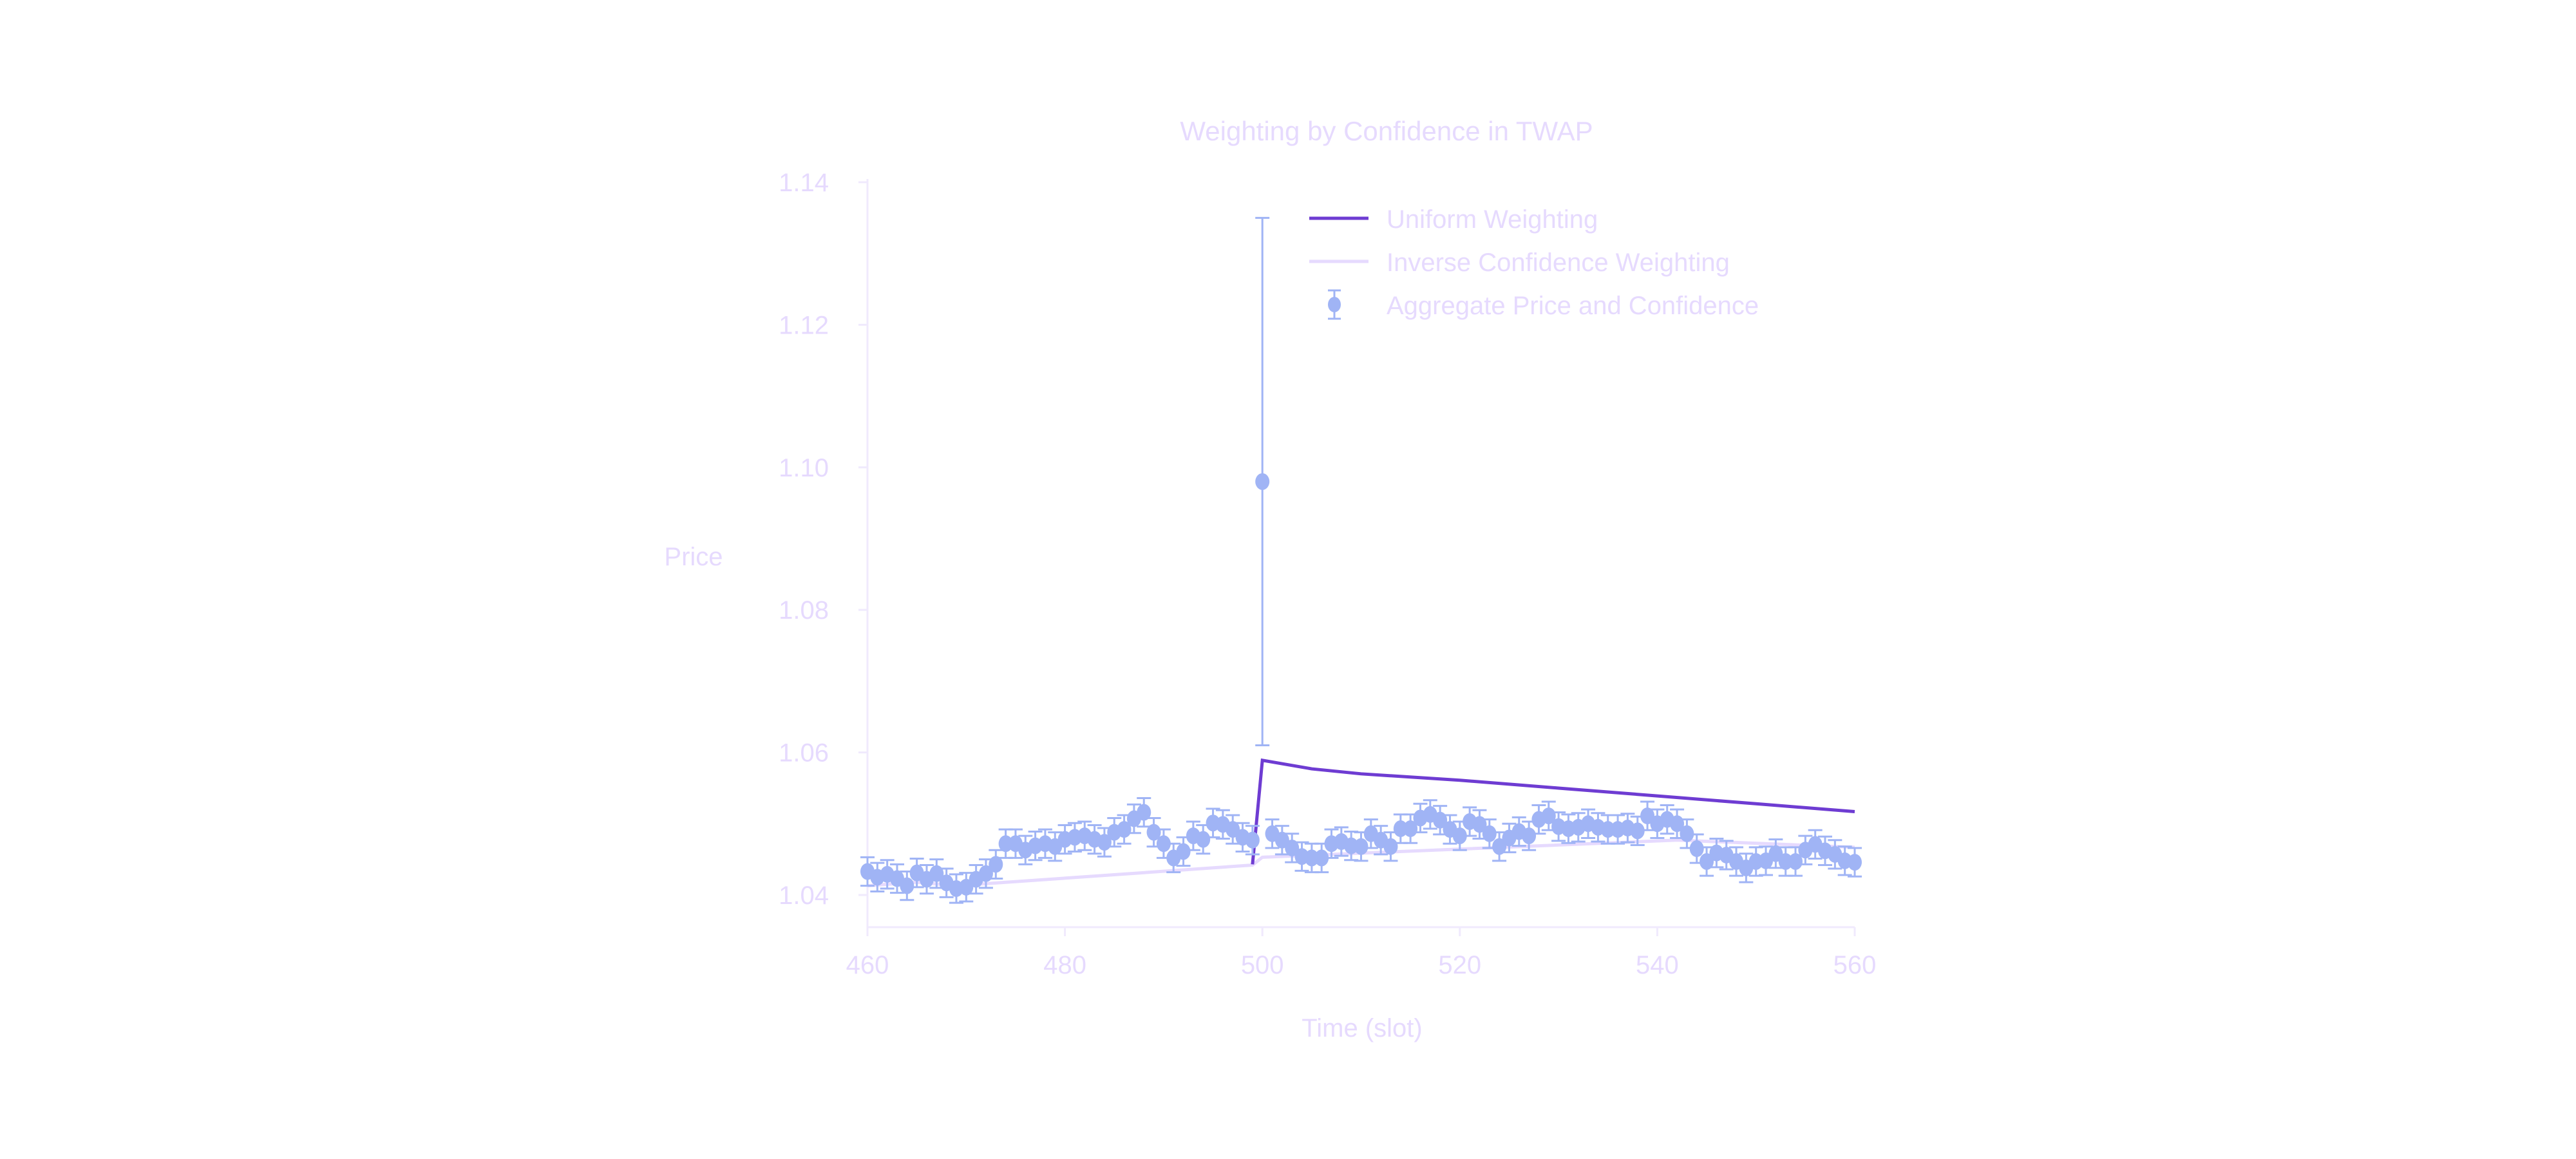  What do you see at coordinates (804, 610) in the screenshot?
I see `y-tick-label: 1.08` at bounding box center [804, 610].